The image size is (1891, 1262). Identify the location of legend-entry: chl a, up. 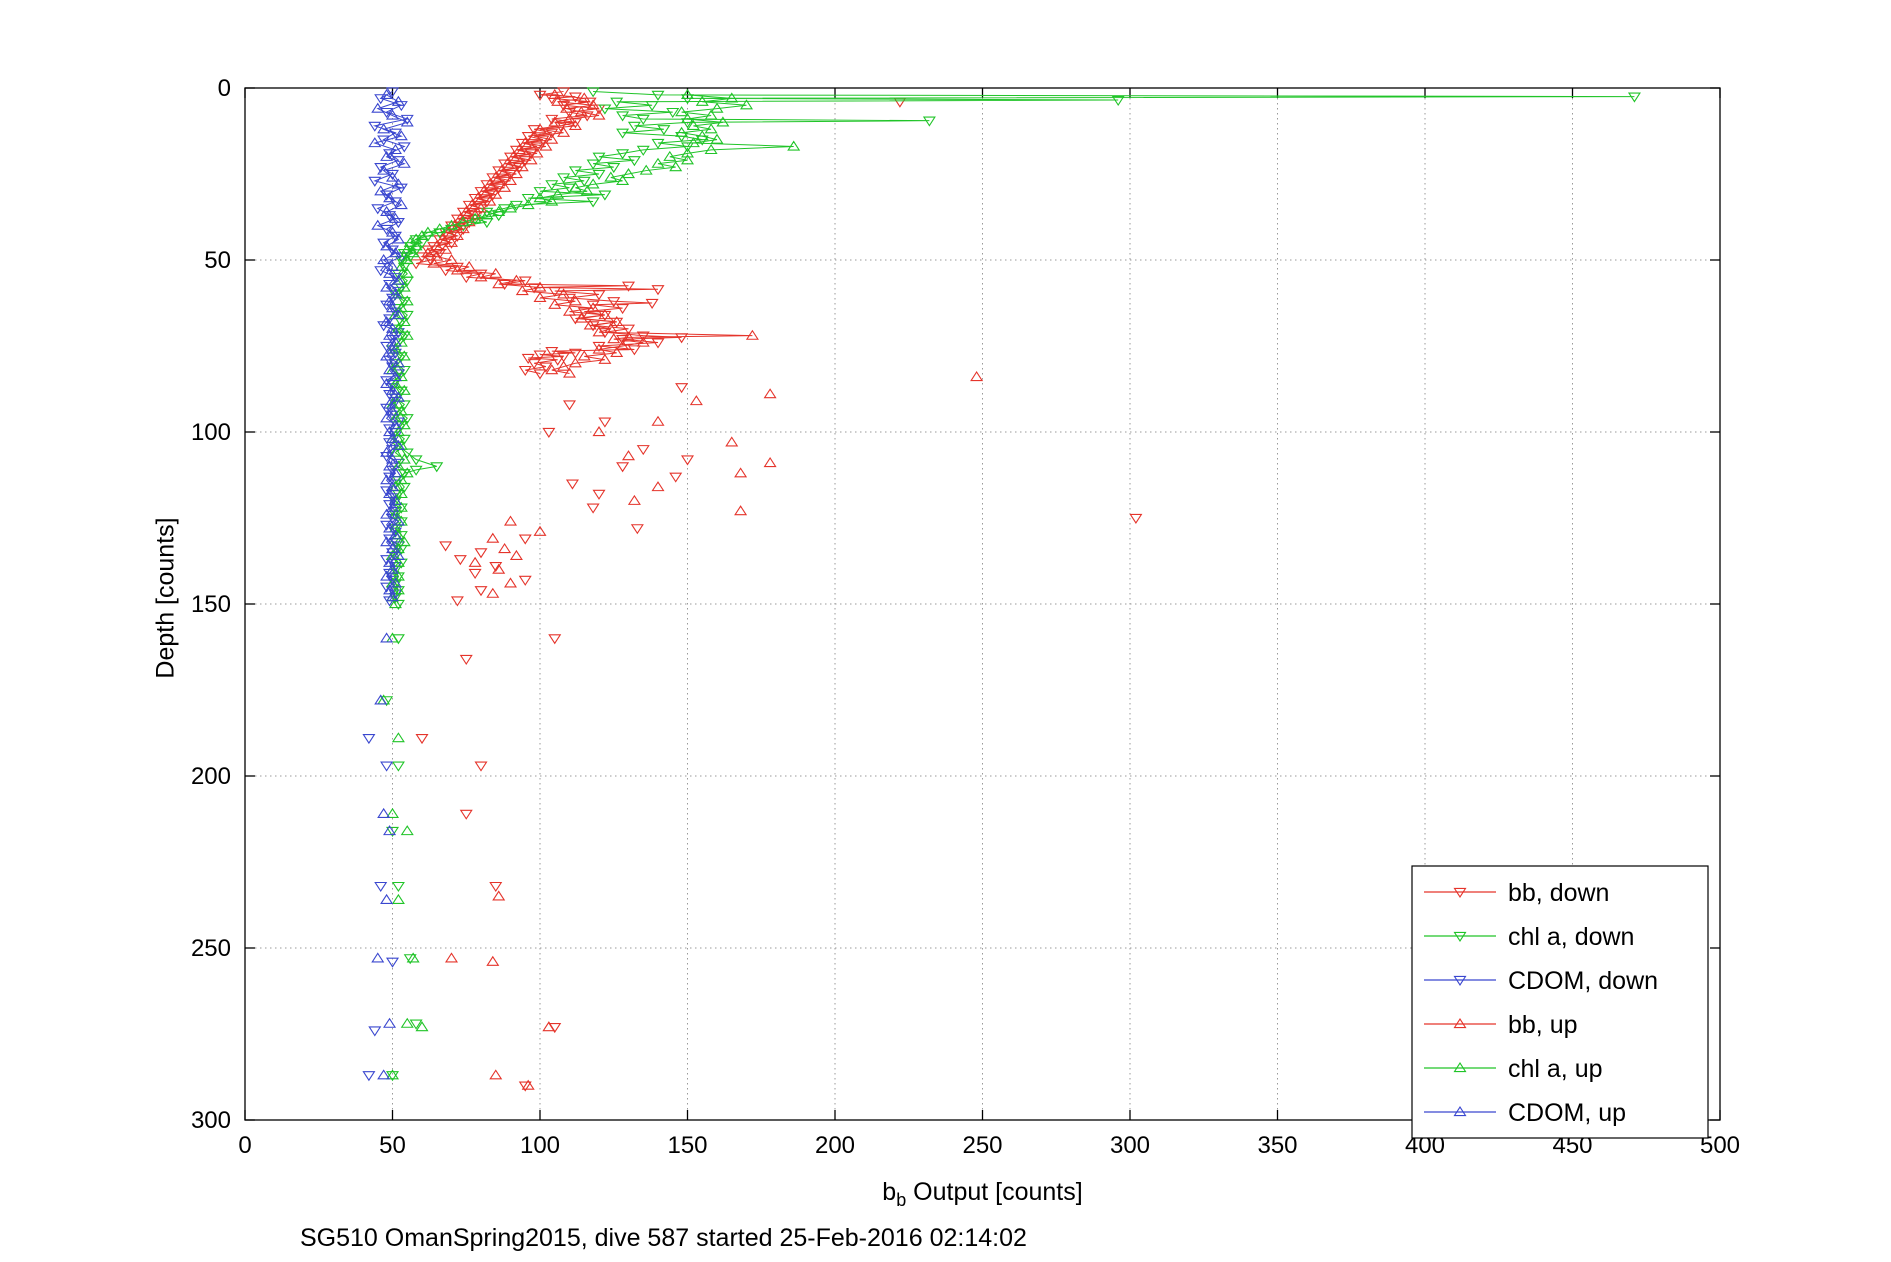
(1513, 1069).